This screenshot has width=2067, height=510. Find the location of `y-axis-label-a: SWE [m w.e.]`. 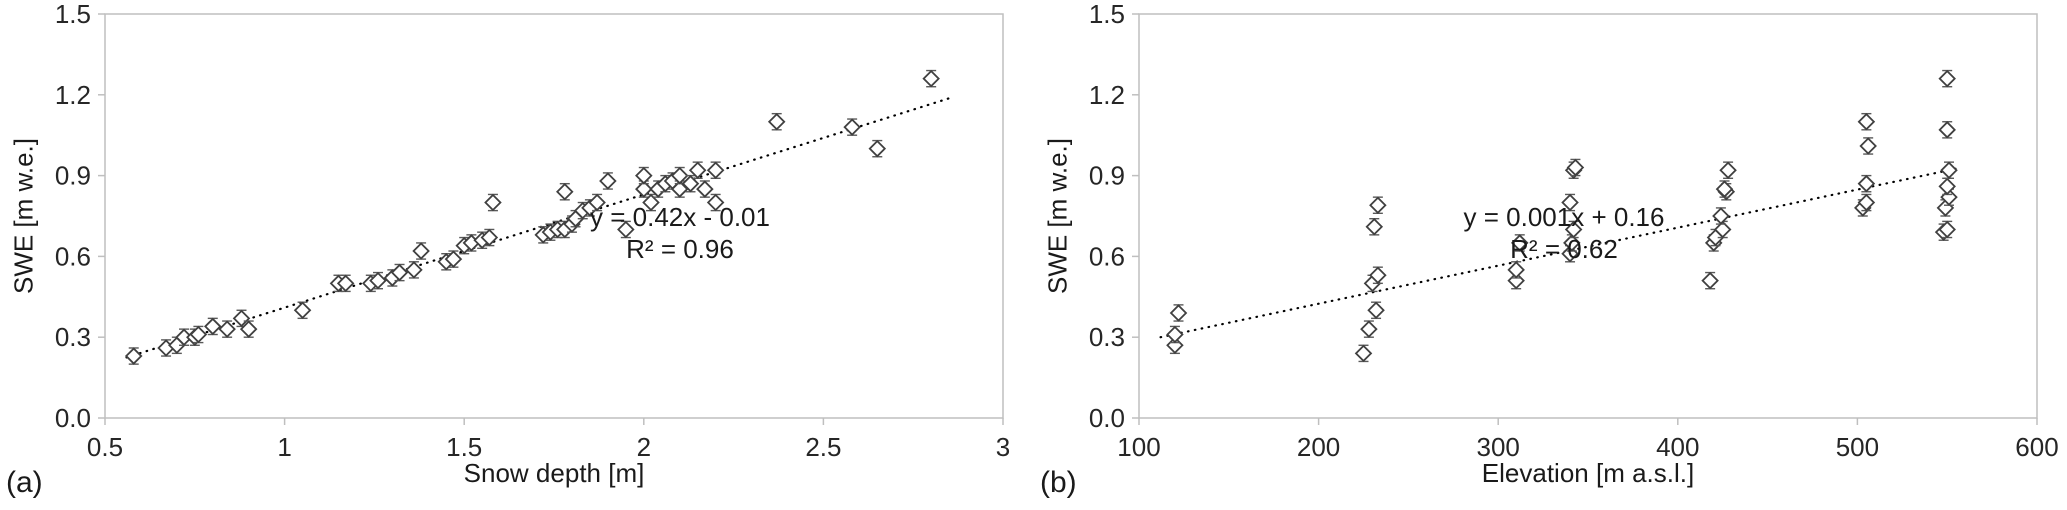

y-axis-label-a: SWE [m w.e.] is located at coordinates (23, 216).